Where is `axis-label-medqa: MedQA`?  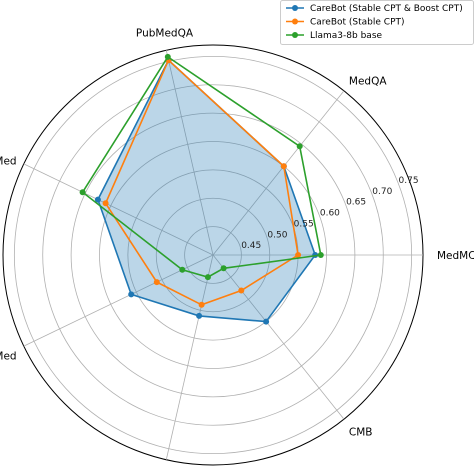 axis-label-medqa: MedQA is located at coordinates (368, 82).